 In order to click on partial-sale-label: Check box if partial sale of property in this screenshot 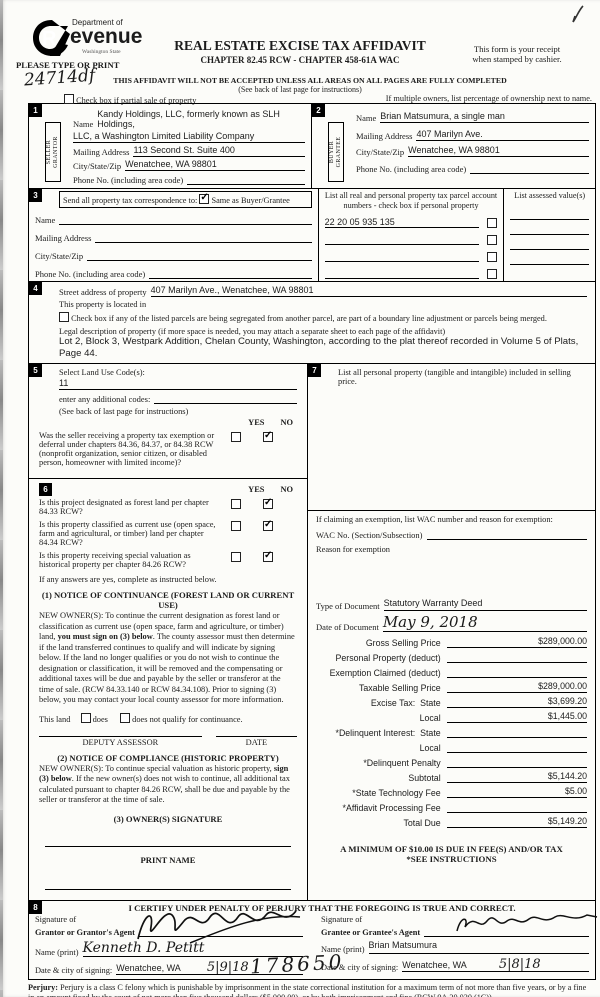, I will do `click(136, 100)`.